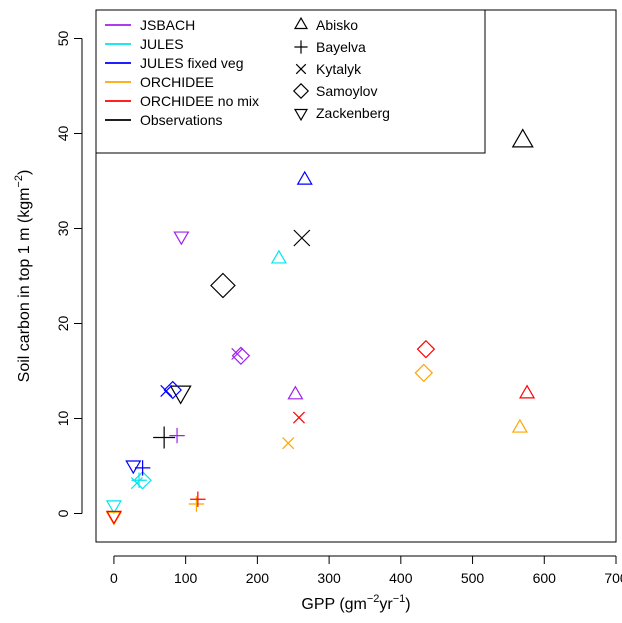  What do you see at coordinates (199, 101) in the screenshot?
I see `legend-model-label: ORCHIDEE no mix` at bounding box center [199, 101].